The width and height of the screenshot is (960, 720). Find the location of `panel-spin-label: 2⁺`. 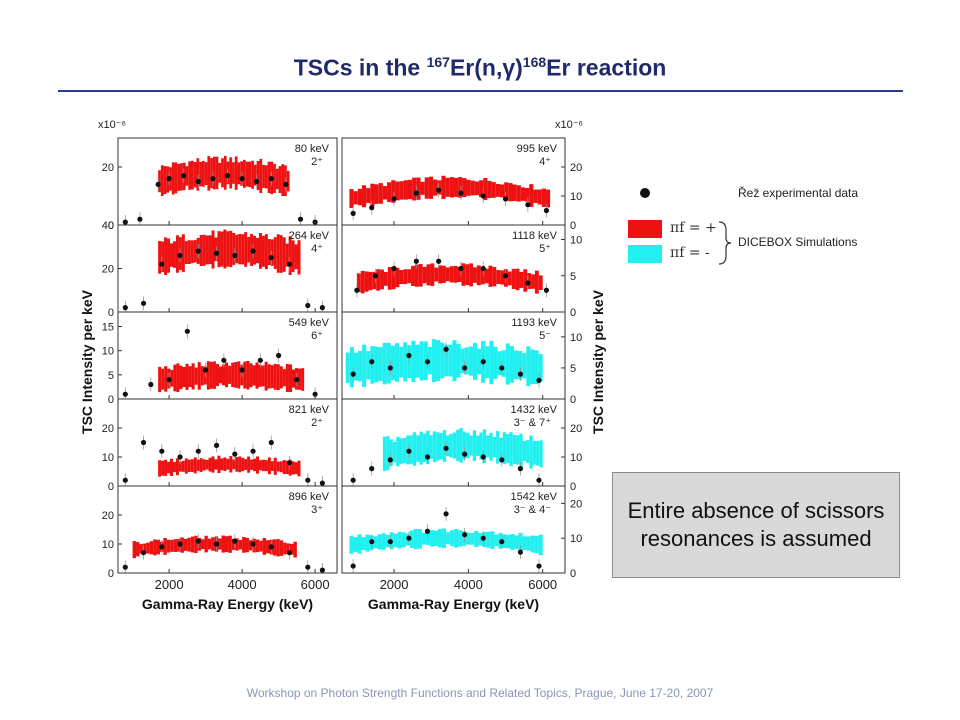

panel-spin-label: 2⁺ is located at coordinates (317, 162).